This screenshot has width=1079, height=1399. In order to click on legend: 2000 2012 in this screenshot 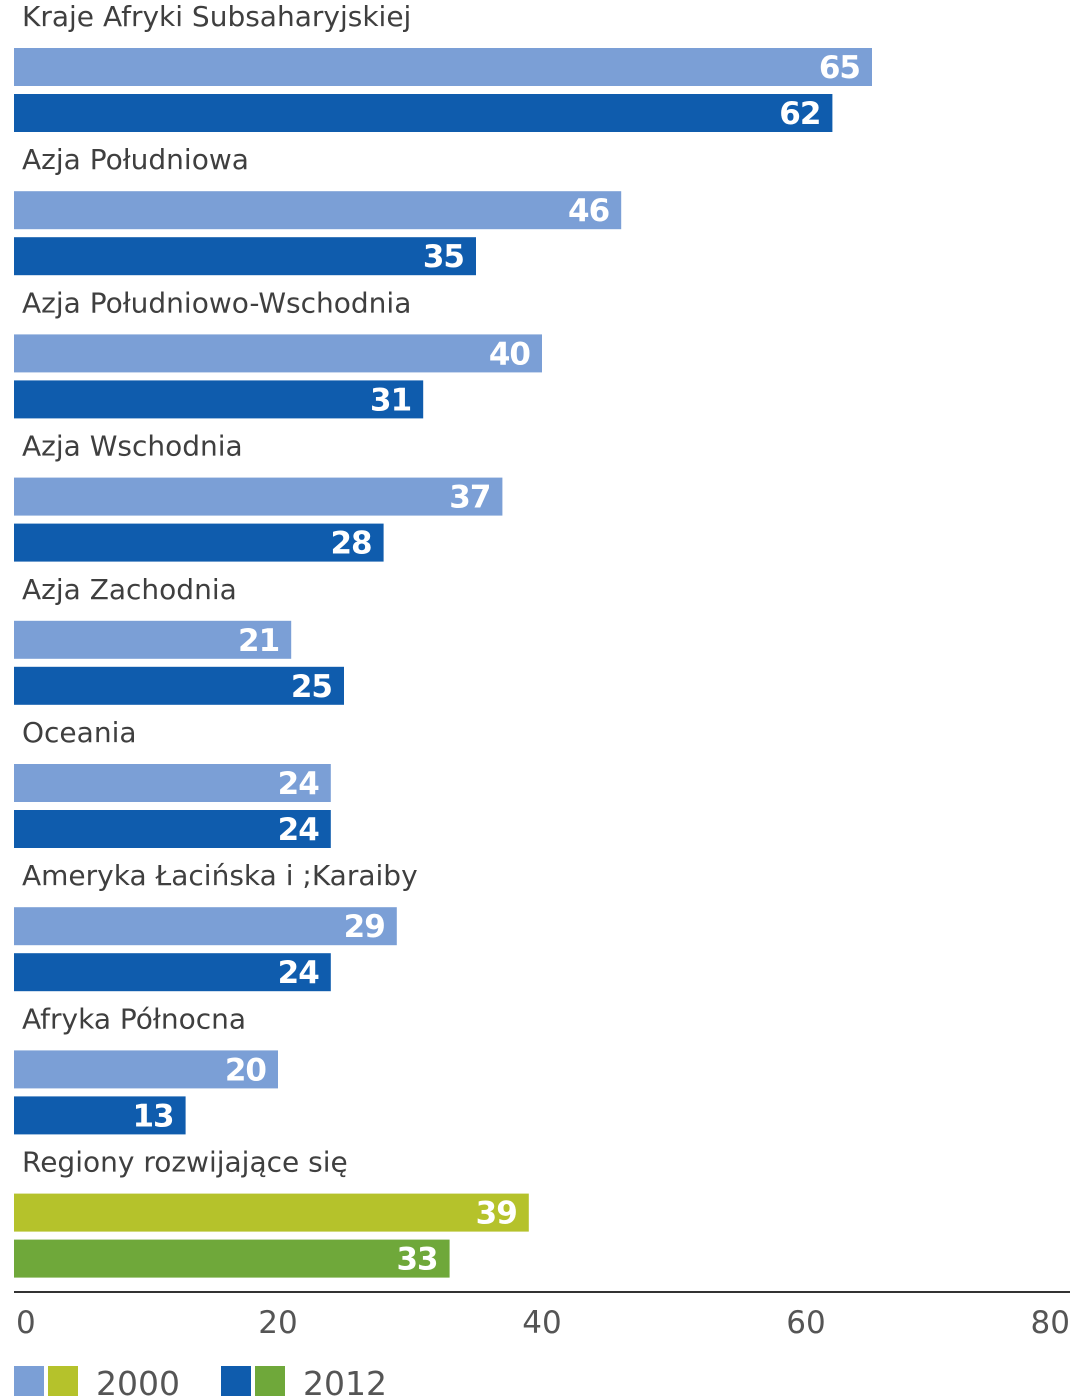, I will do `click(200, 1381)`.